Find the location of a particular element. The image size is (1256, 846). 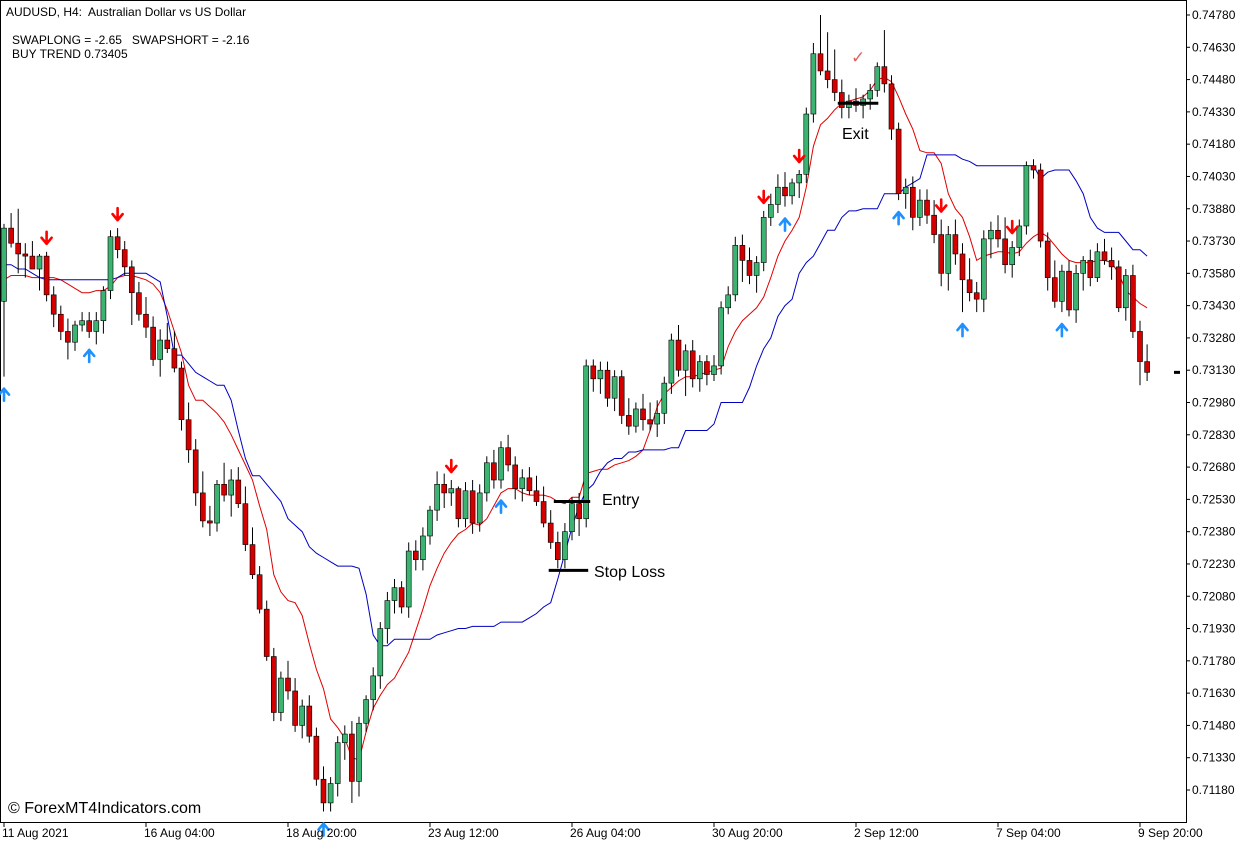

y-tick-label: 0.74780 is located at coordinates (1214, 15).